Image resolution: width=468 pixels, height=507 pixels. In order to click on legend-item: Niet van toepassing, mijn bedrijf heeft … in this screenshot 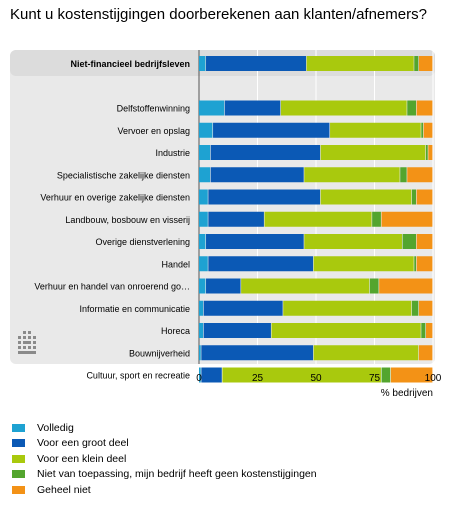, I will do `click(164, 475)`.